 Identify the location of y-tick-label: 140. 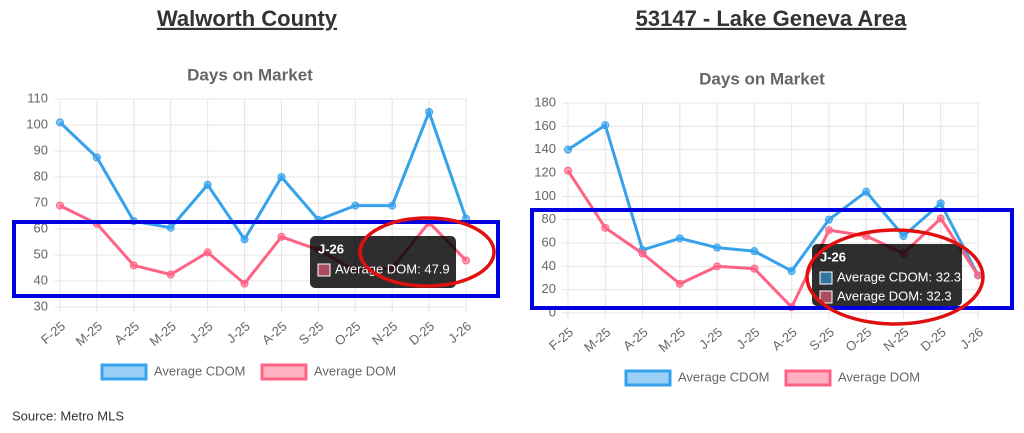
(545, 148).